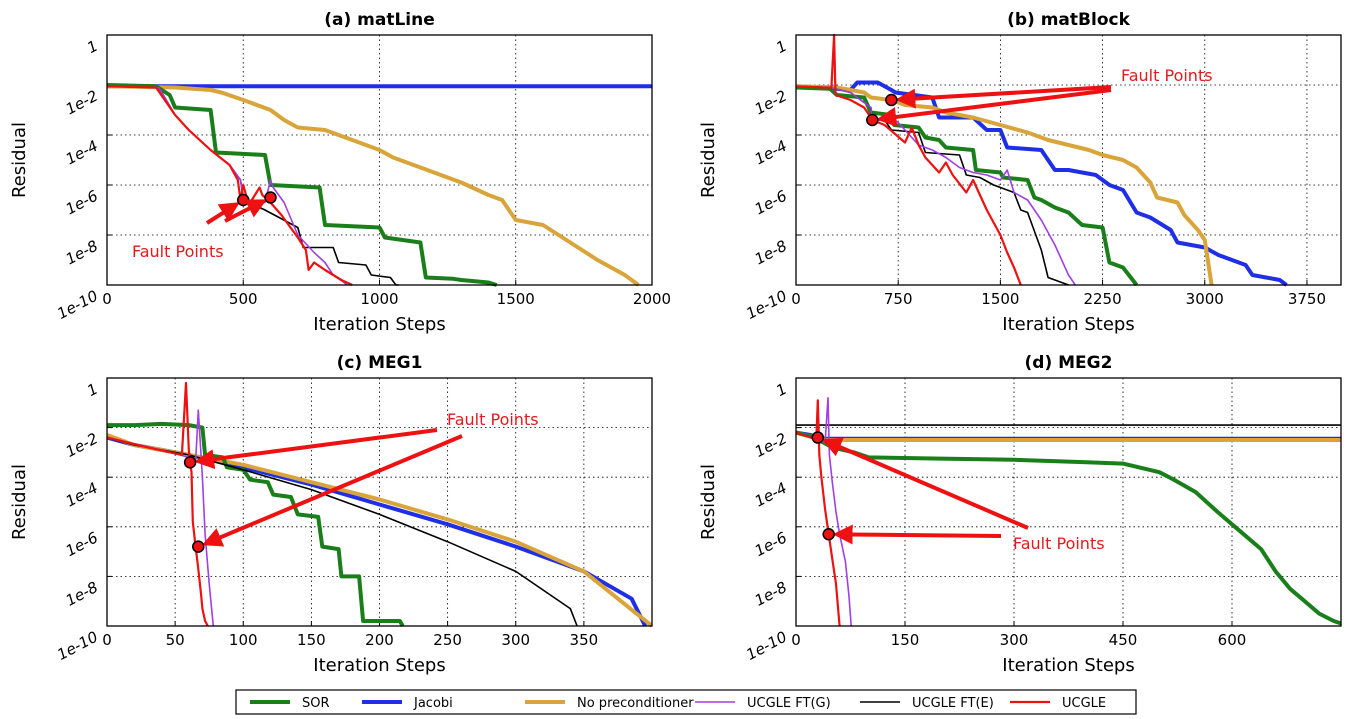 The width and height of the screenshot is (1356, 719). Describe the element at coordinates (1123, 640) in the screenshot. I see `x-tick-label: 450` at that location.